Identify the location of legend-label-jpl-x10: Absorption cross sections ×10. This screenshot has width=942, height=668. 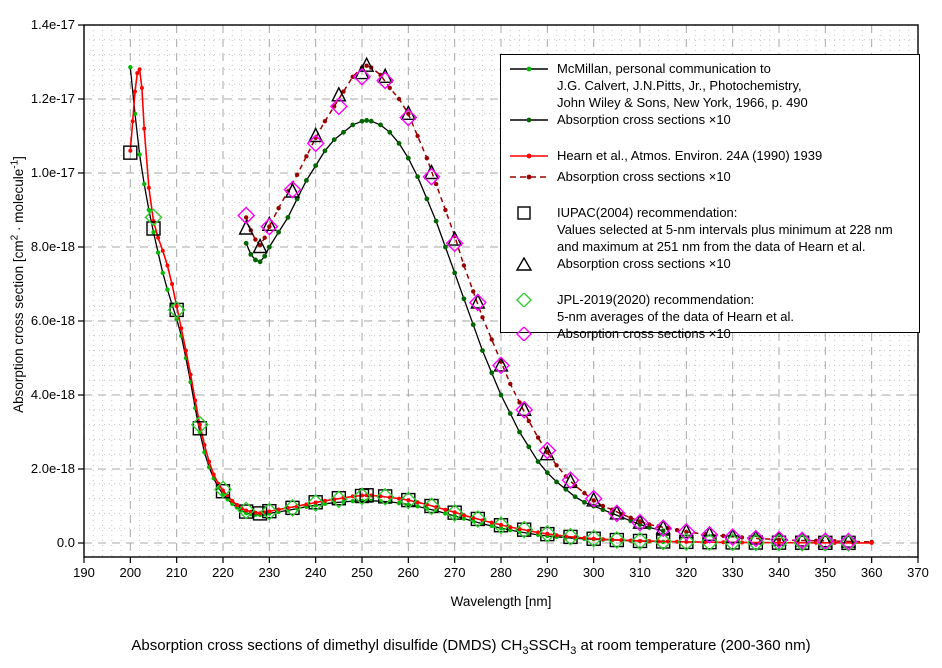
(644, 333).